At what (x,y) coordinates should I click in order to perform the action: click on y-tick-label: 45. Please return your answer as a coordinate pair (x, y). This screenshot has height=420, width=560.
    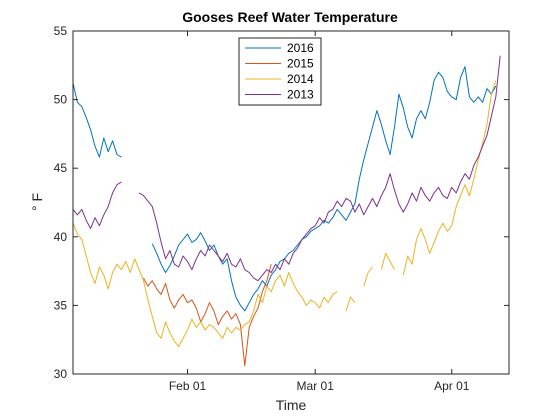
    Looking at the image, I should click on (61, 168).